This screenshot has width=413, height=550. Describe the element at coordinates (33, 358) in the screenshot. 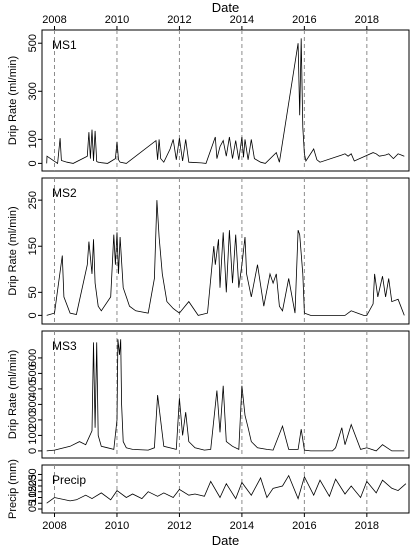

I see `y-tick-label: 600` at that location.